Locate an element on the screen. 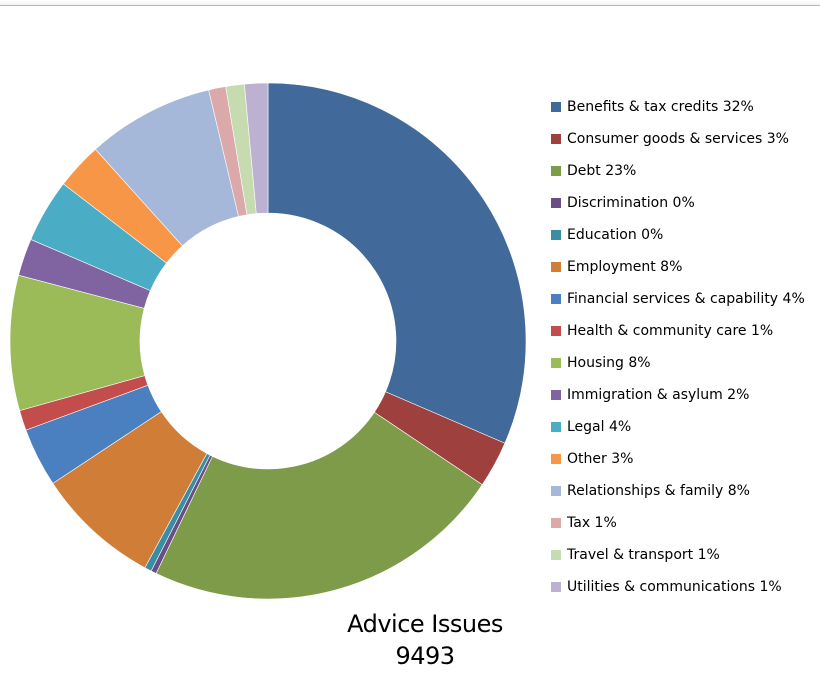 The image size is (820, 675). legend-label: Legal 4% is located at coordinates (599, 427).